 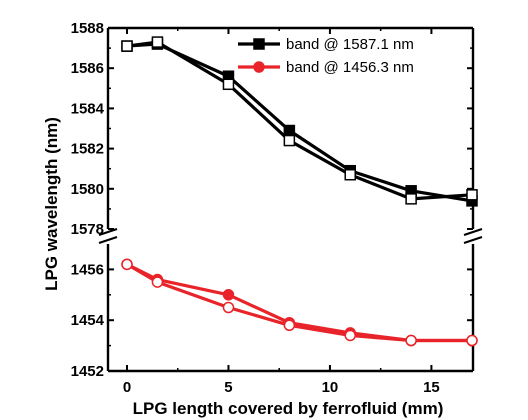 I want to click on y-tick-label: 1456, so click(x=87, y=269).